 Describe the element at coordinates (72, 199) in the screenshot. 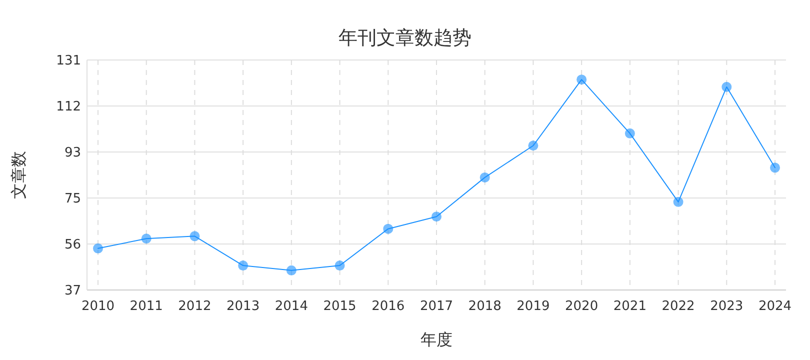

I see `y-tick-label: 75` at that location.